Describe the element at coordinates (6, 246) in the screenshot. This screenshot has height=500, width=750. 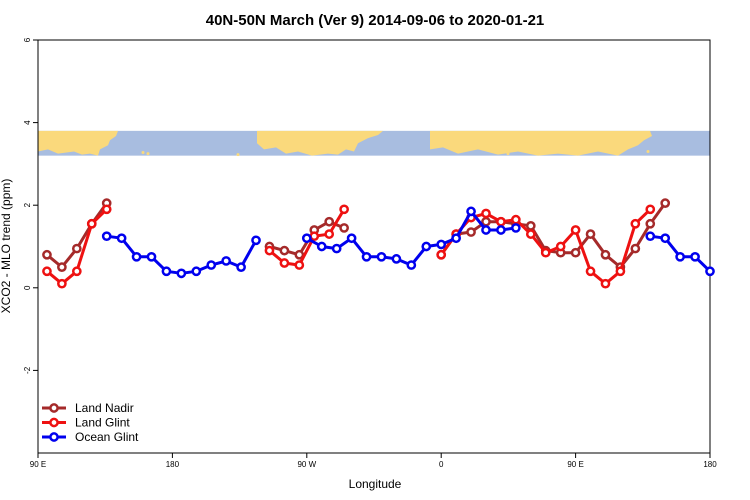
I see `y-axis-label: XCO2 - MLO trend (ppm)` at that location.